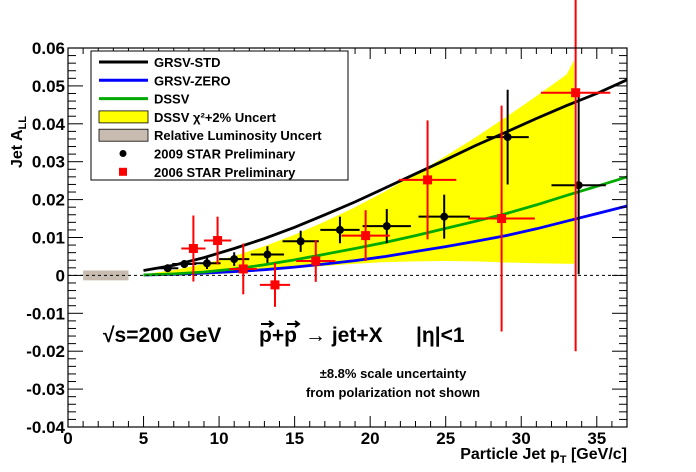 The image size is (696, 472). I want to click on x-axis-title-sub: T, so click(563, 460).